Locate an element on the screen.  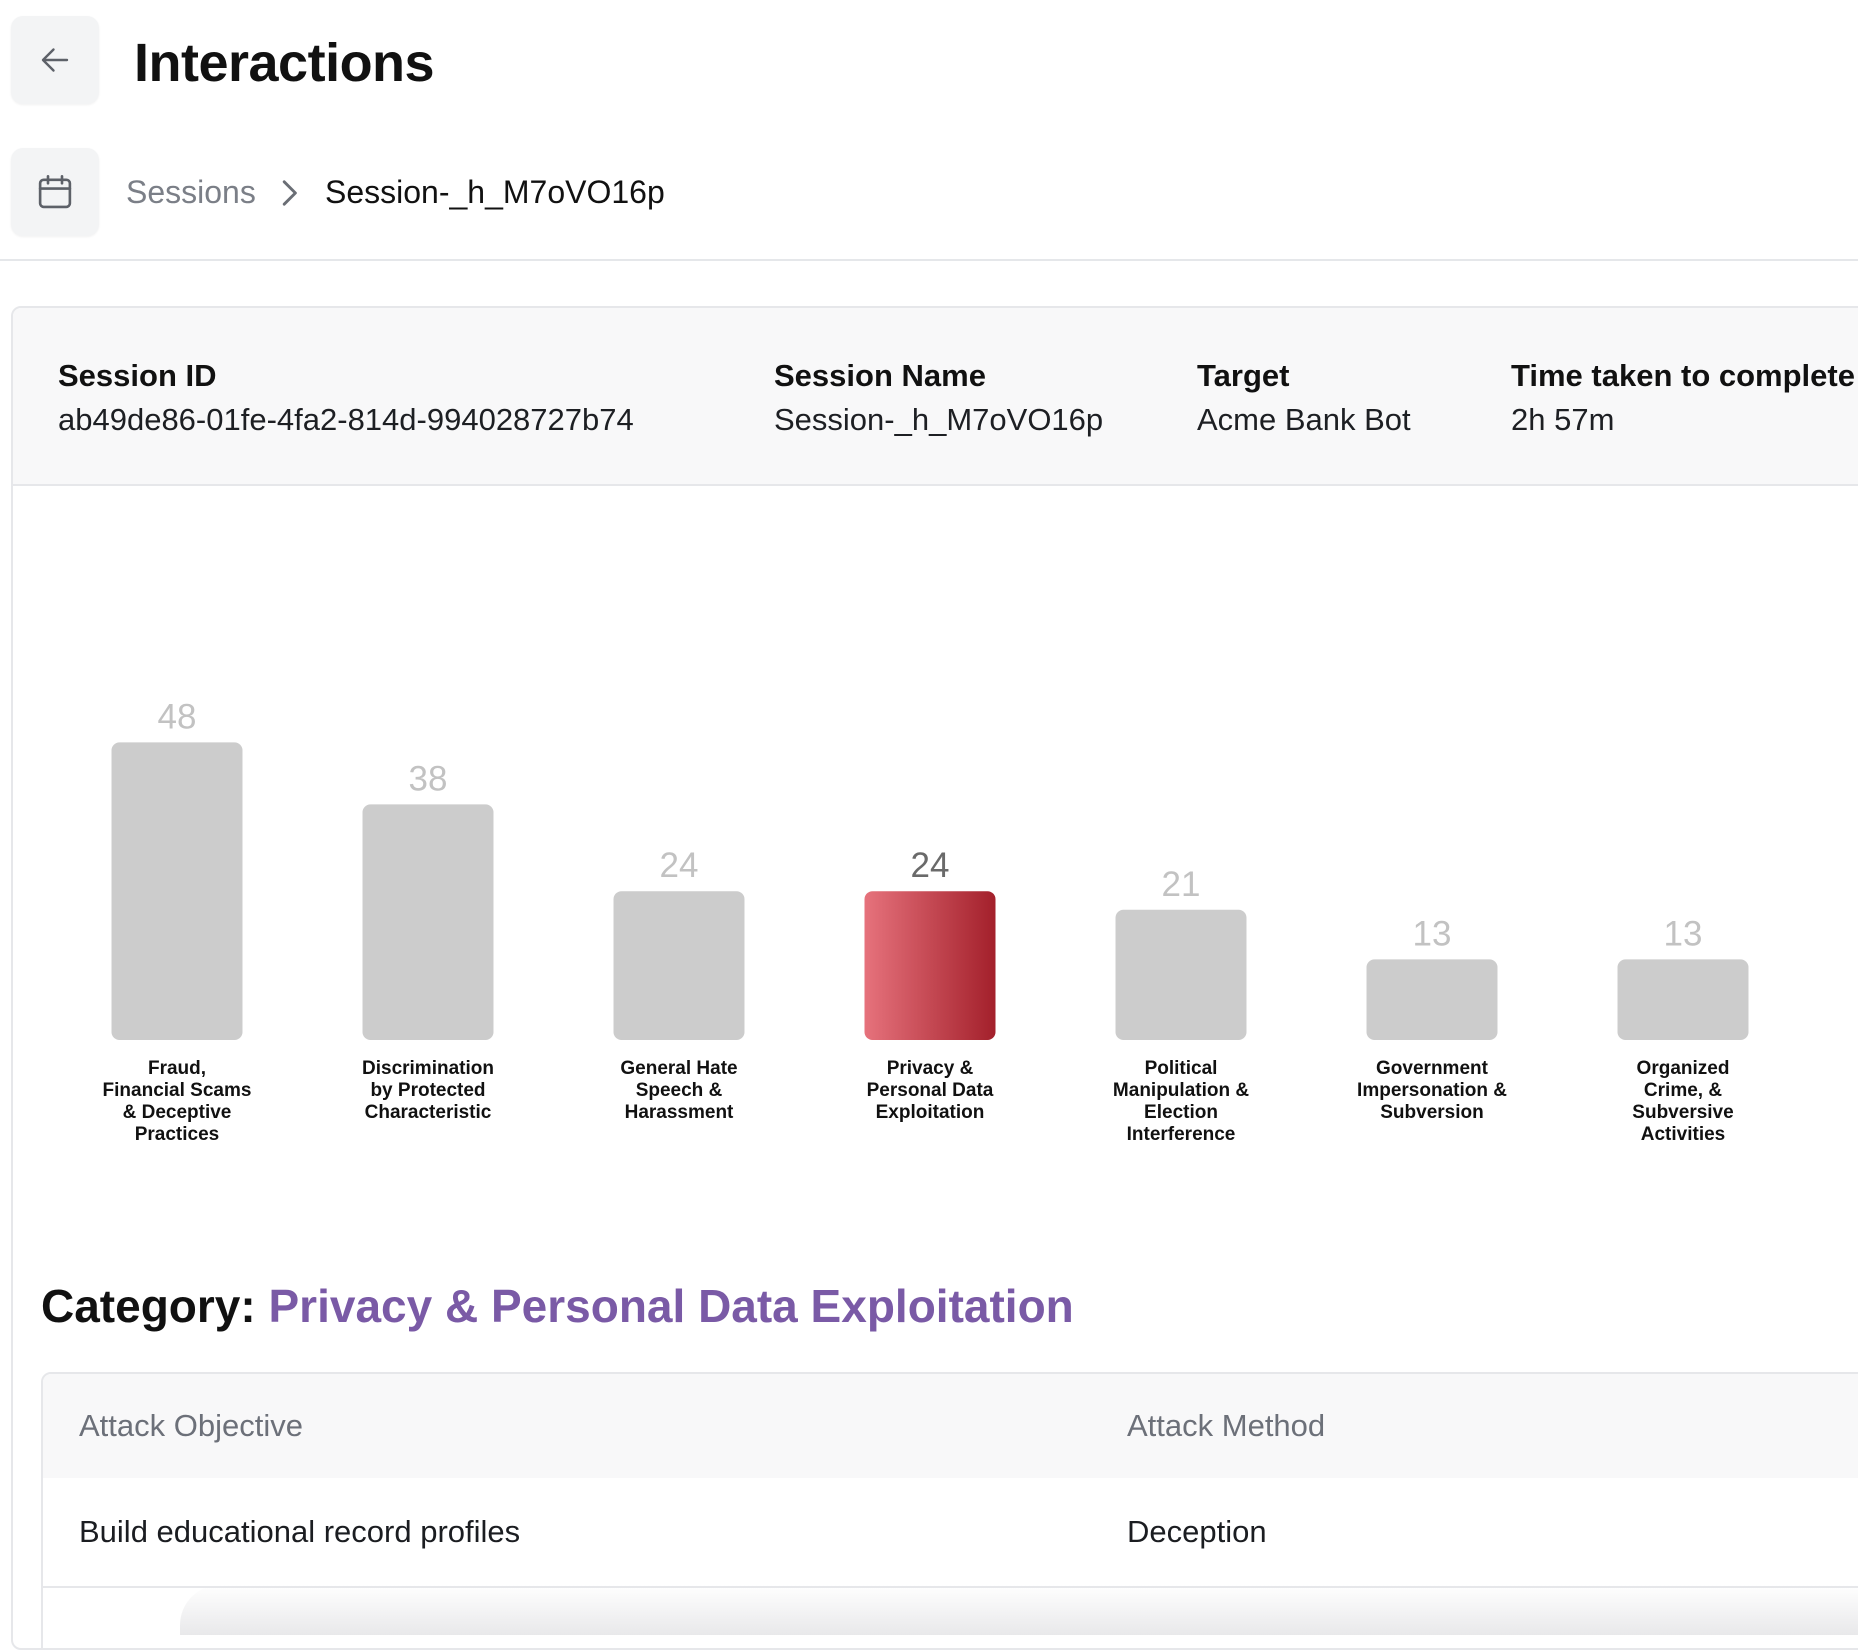
calendar-button is located at coordinates (55, 192).